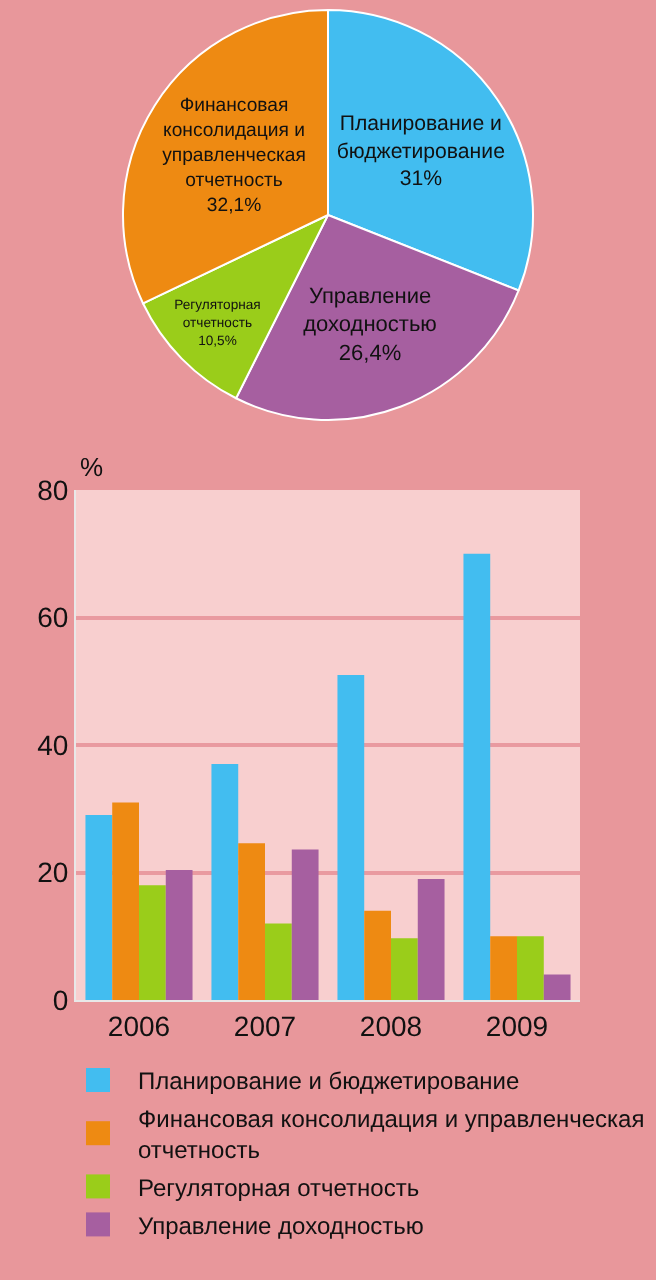 Image resolution: width=656 pixels, height=1280 pixels. I want to click on data-label: 26,4%, so click(370, 353).